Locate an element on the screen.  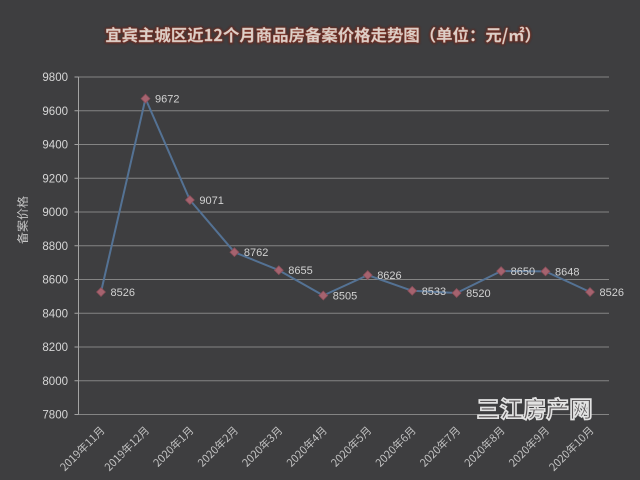
svg-text: 8505 is located at coordinates (345, 297).